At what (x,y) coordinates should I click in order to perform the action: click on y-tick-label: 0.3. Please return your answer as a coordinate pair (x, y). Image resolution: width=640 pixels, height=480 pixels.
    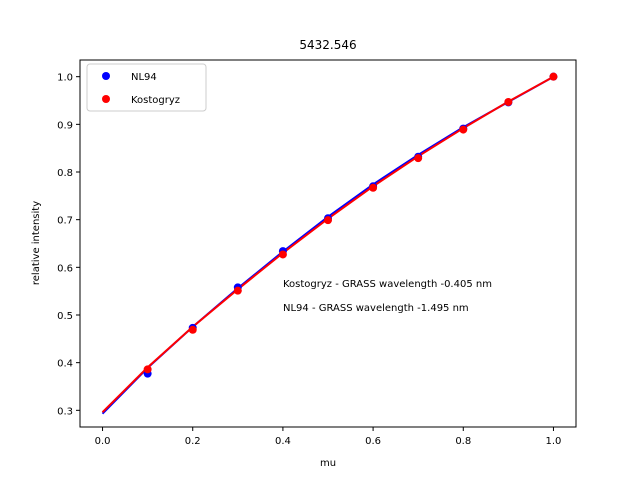
    Looking at the image, I should click on (65, 411).